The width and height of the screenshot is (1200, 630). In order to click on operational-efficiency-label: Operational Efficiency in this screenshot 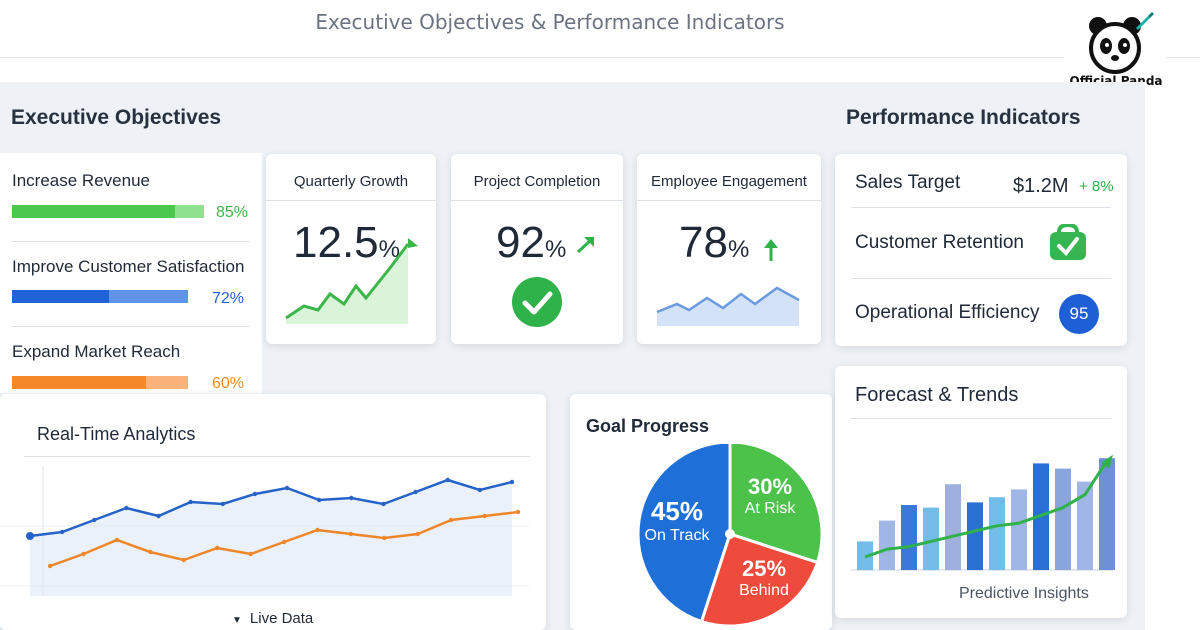, I will do `click(947, 312)`.